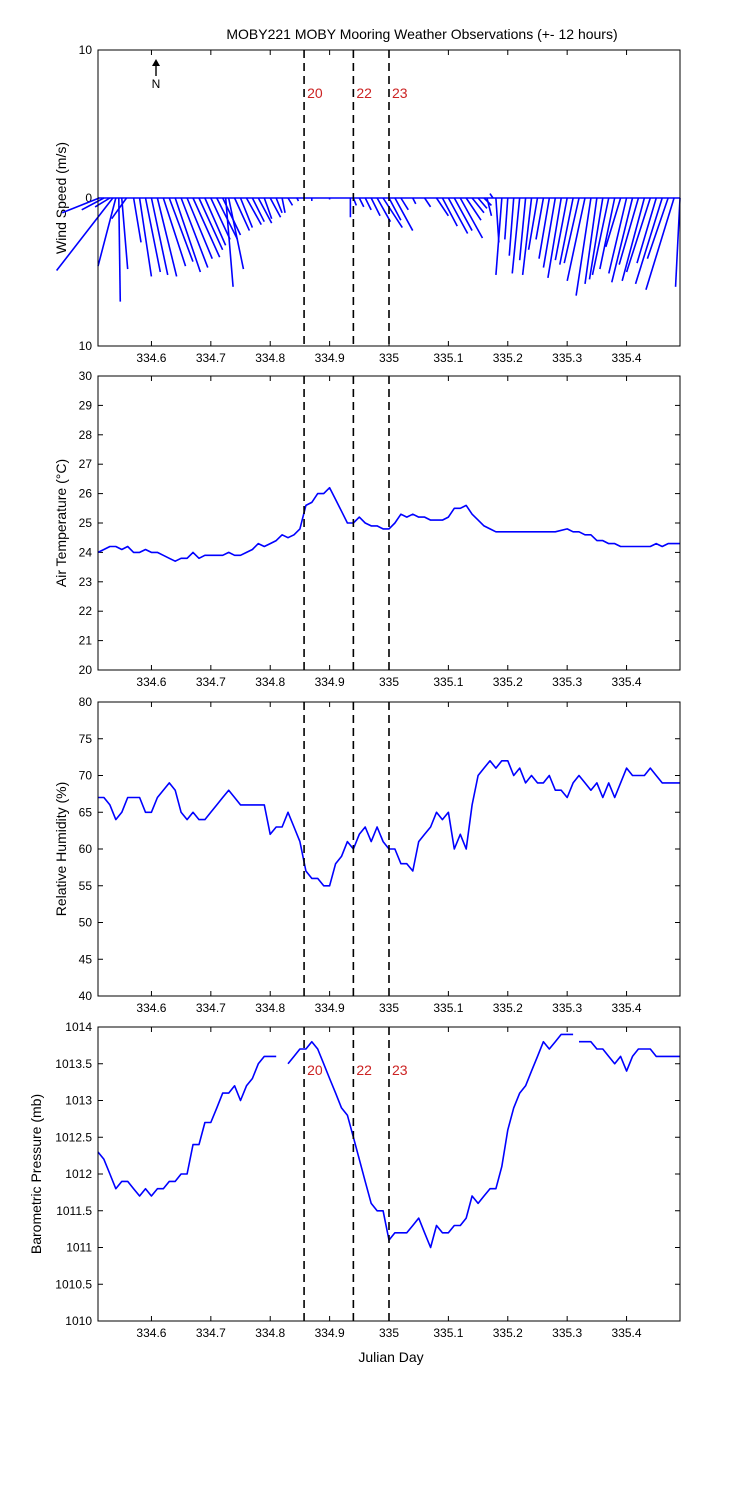 The height and width of the screenshot is (1500, 750). Describe the element at coordinates (86, 812) in the screenshot. I see `y-tick-label: 65` at that location.